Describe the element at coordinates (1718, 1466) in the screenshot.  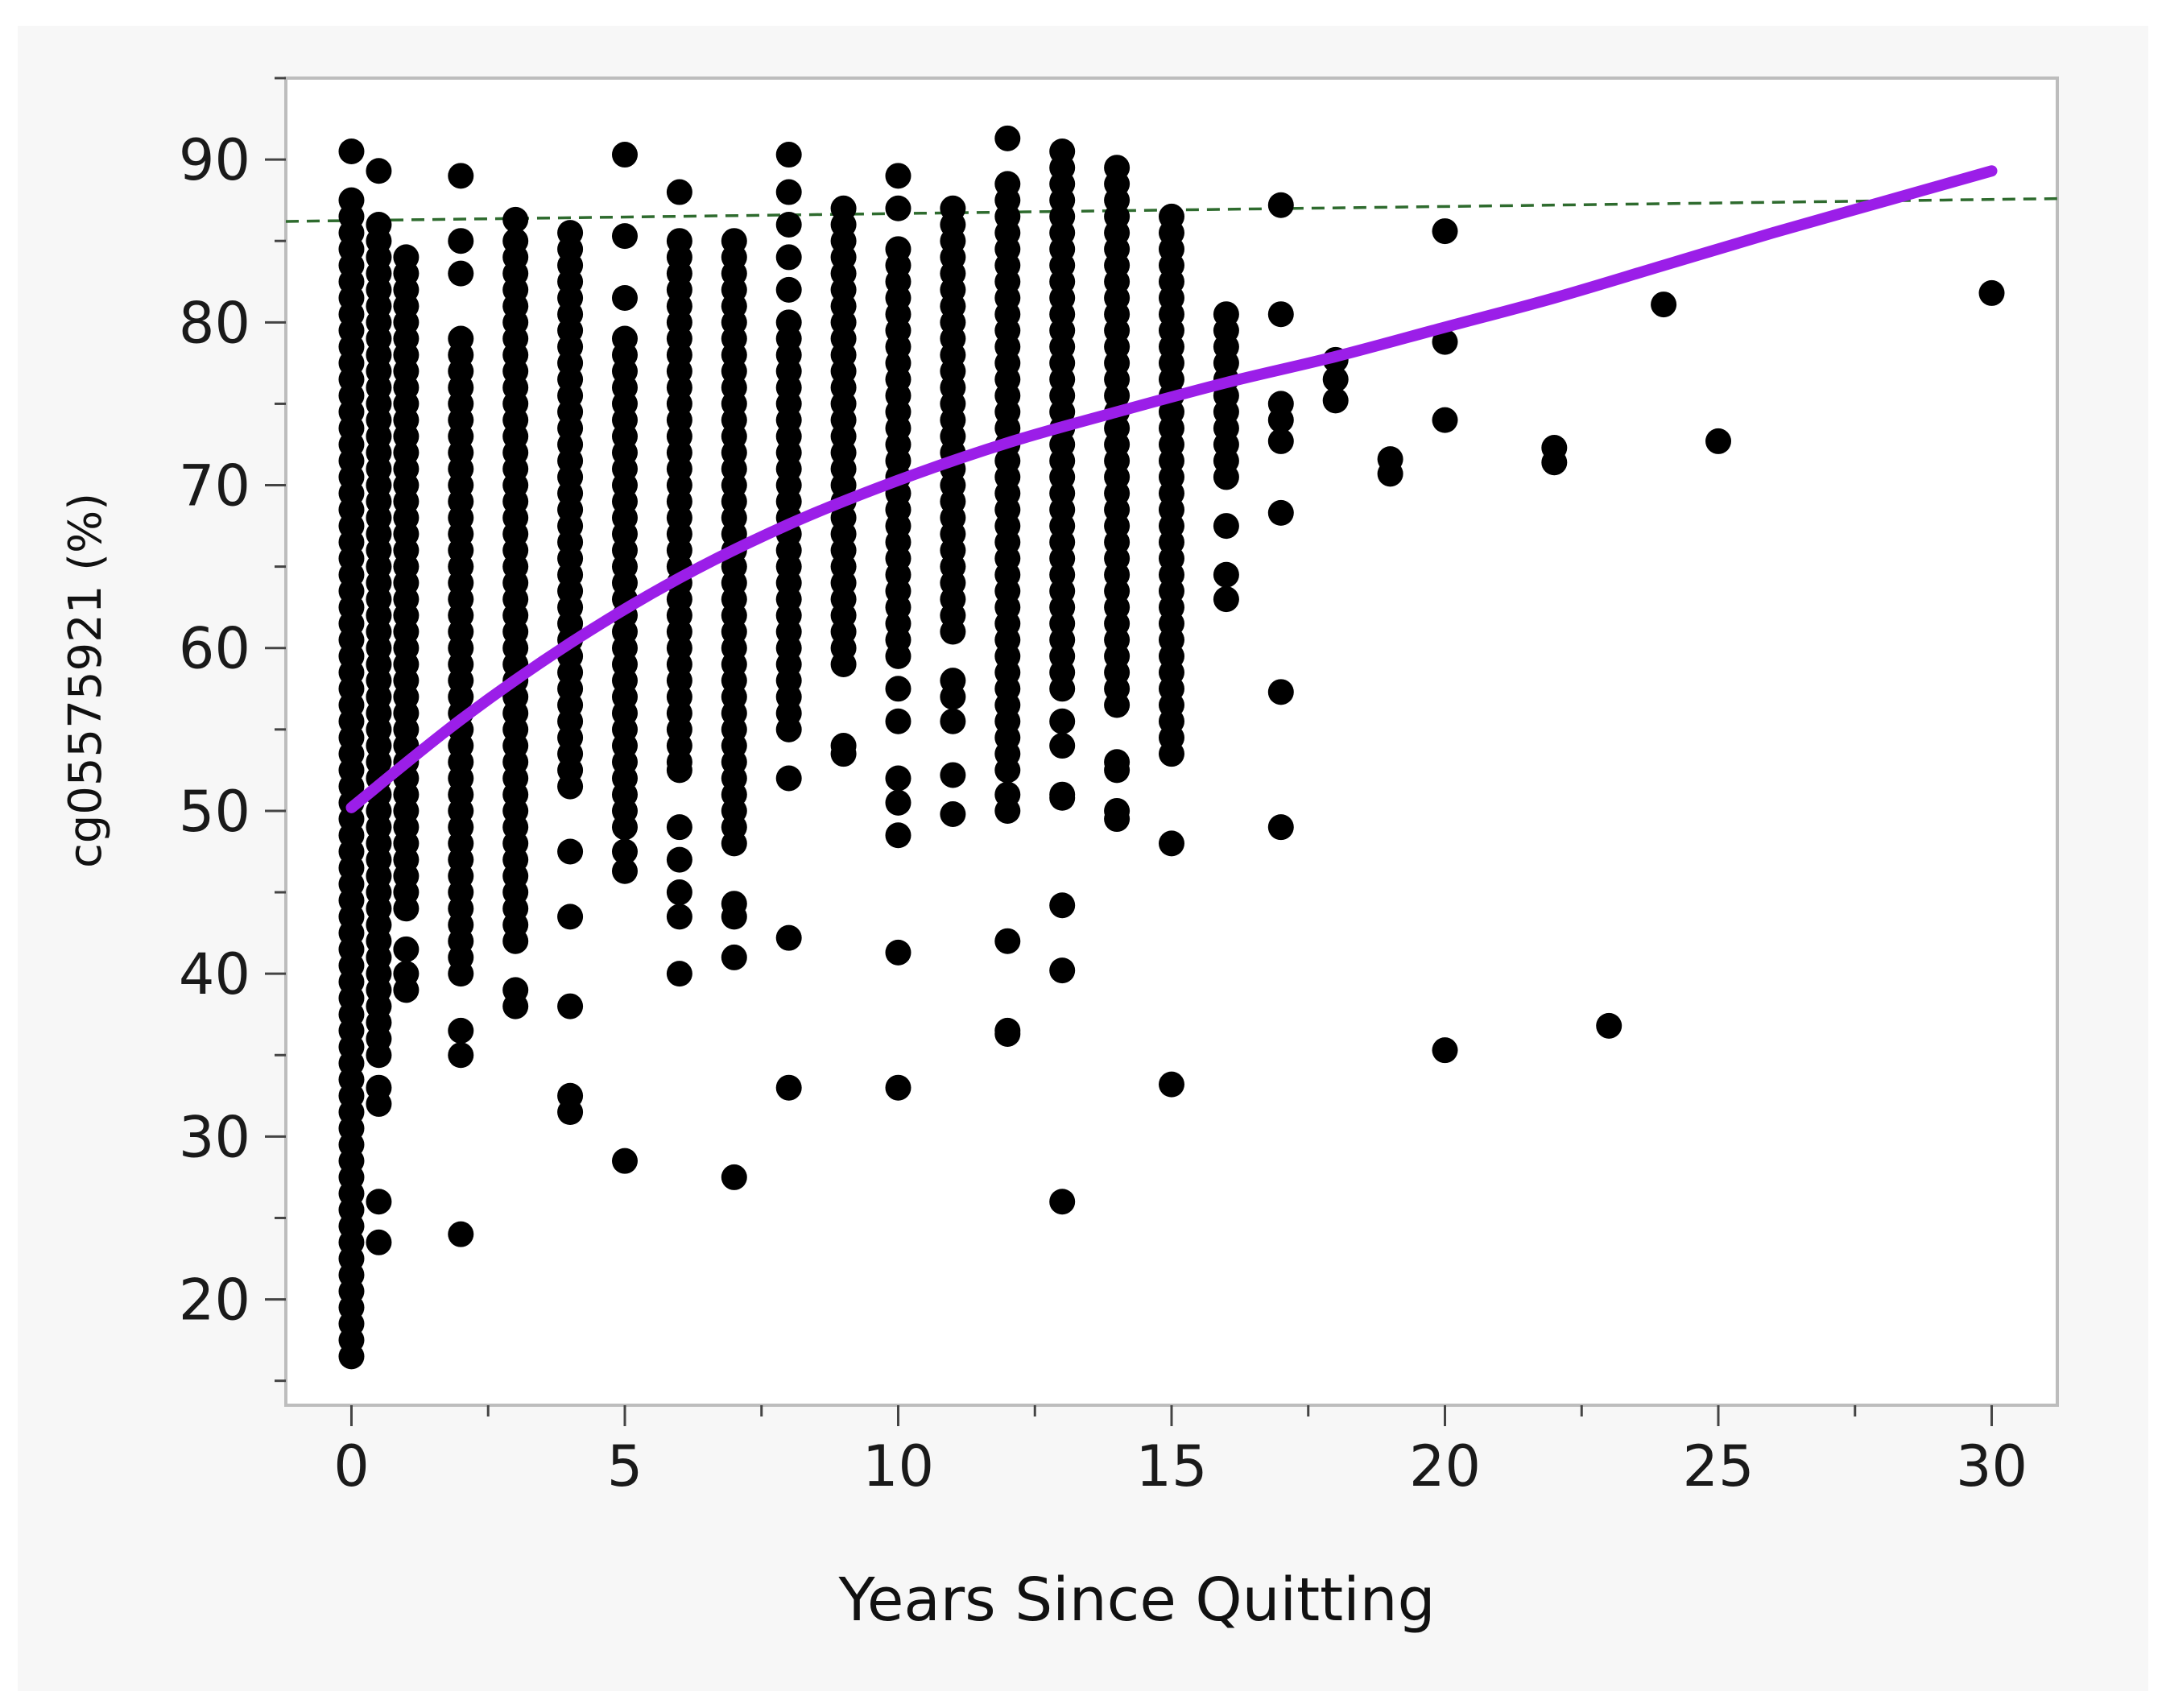
I see `x-tick-label: 25` at that location.